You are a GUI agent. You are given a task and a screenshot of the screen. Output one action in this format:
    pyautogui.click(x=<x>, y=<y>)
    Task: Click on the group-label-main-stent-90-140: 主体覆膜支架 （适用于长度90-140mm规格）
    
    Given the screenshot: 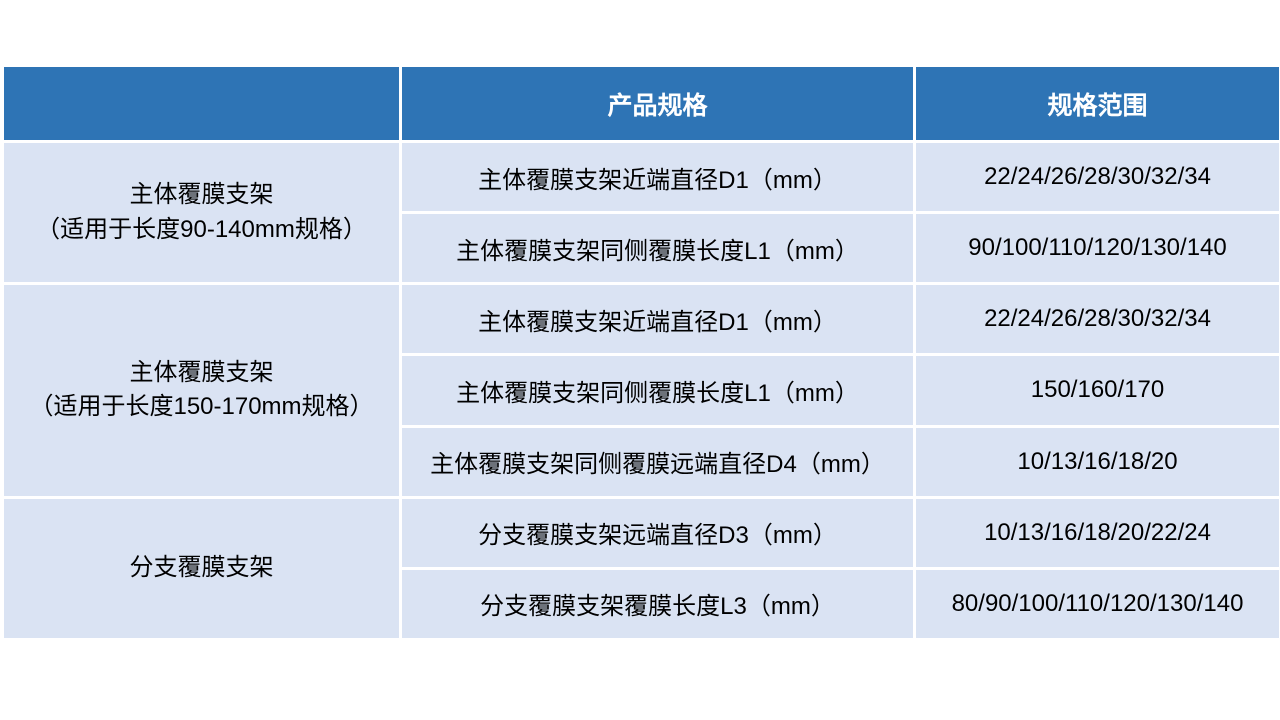 What is the action you would take?
    pyautogui.click(x=201, y=212)
    